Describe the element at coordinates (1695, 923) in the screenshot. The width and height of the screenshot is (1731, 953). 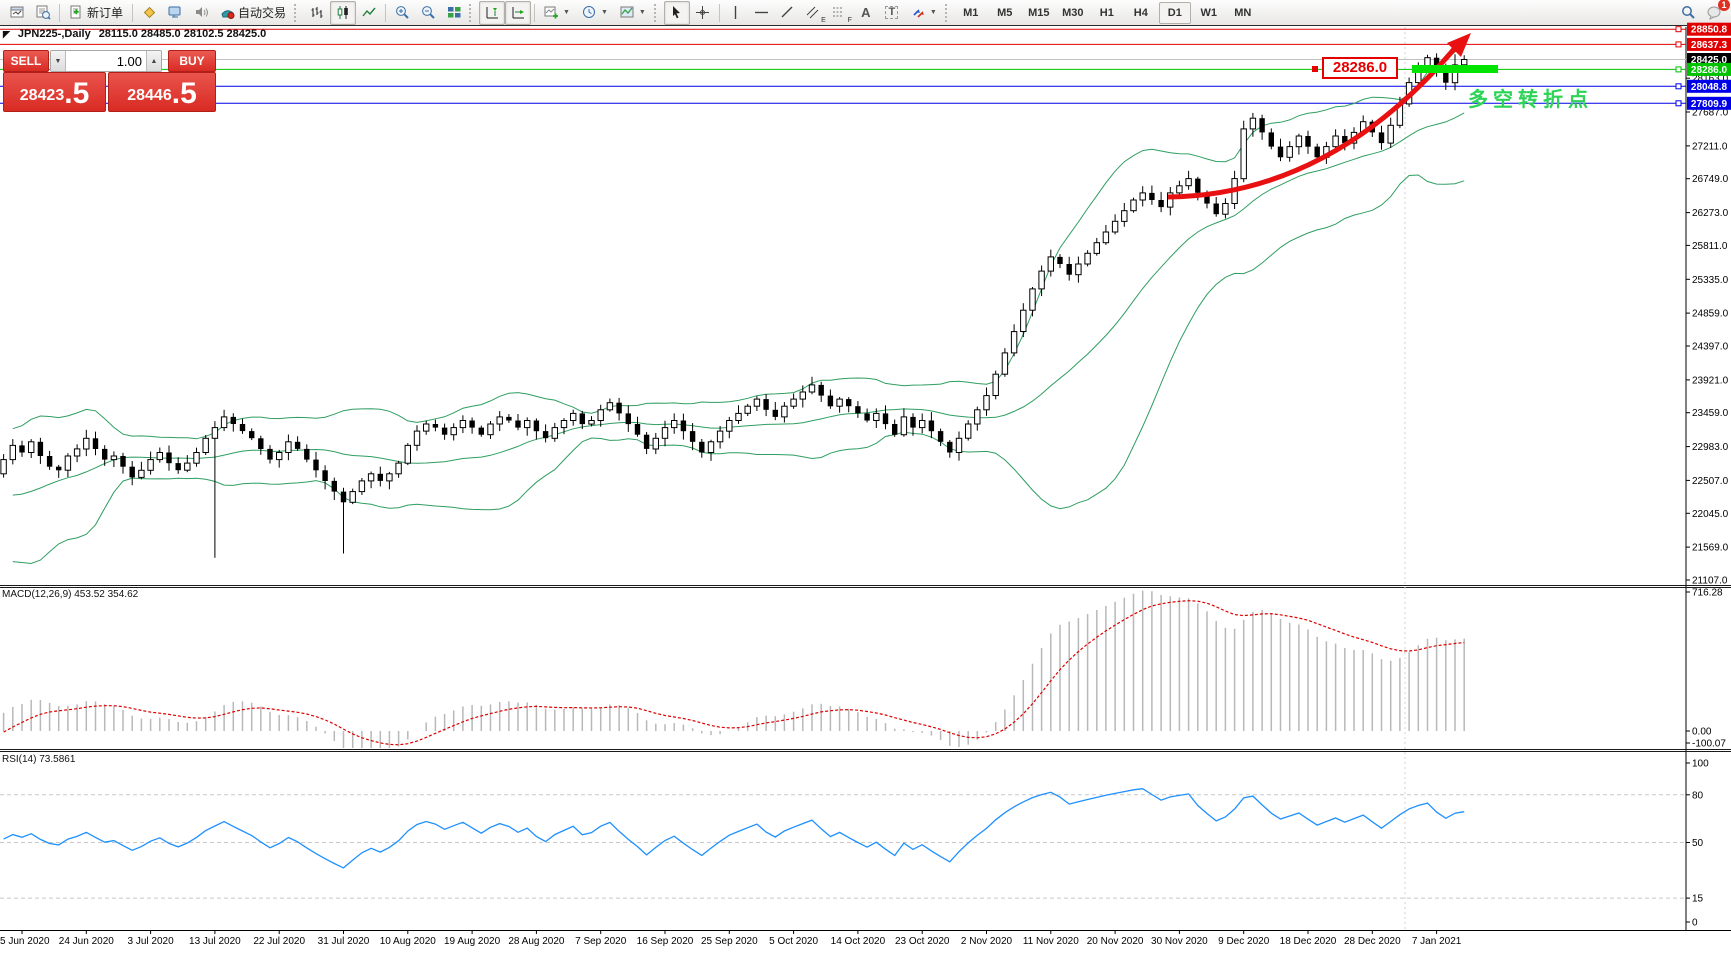
I see `svg-text: 0` at that location.